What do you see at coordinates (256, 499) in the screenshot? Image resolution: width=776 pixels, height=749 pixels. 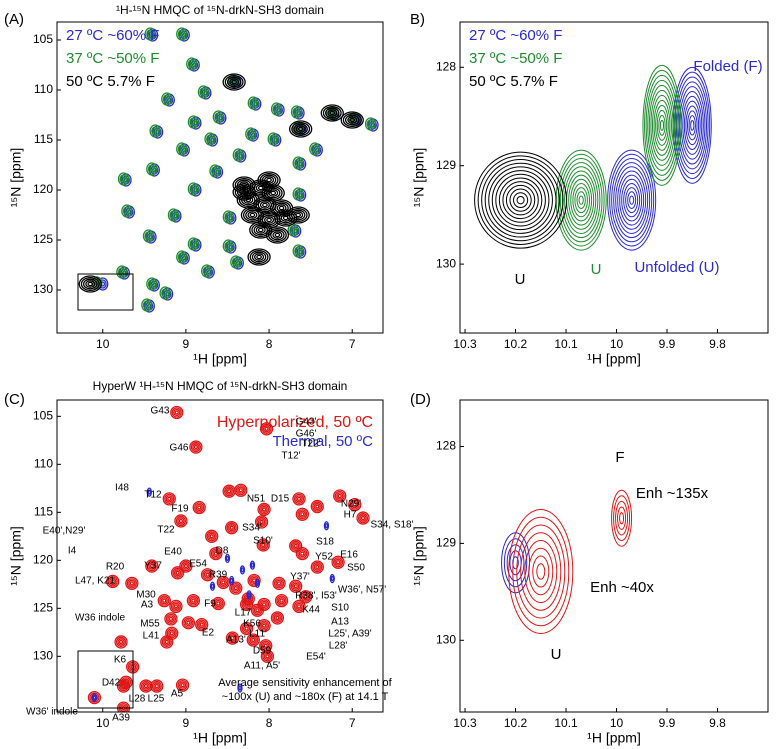 I see `peak-label: N51` at bounding box center [256, 499].